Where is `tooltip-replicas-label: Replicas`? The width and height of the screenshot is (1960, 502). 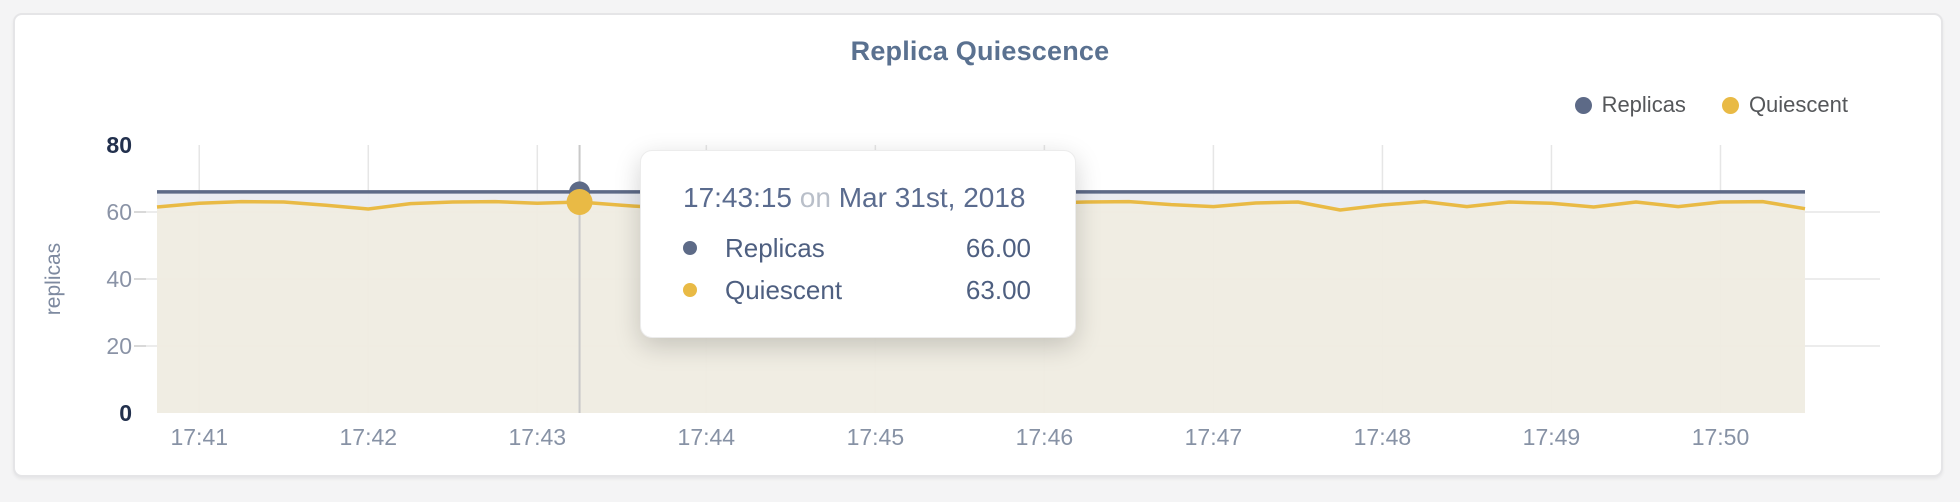 tooltip-replicas-label: Replicas is located at coordinates (775, 247).